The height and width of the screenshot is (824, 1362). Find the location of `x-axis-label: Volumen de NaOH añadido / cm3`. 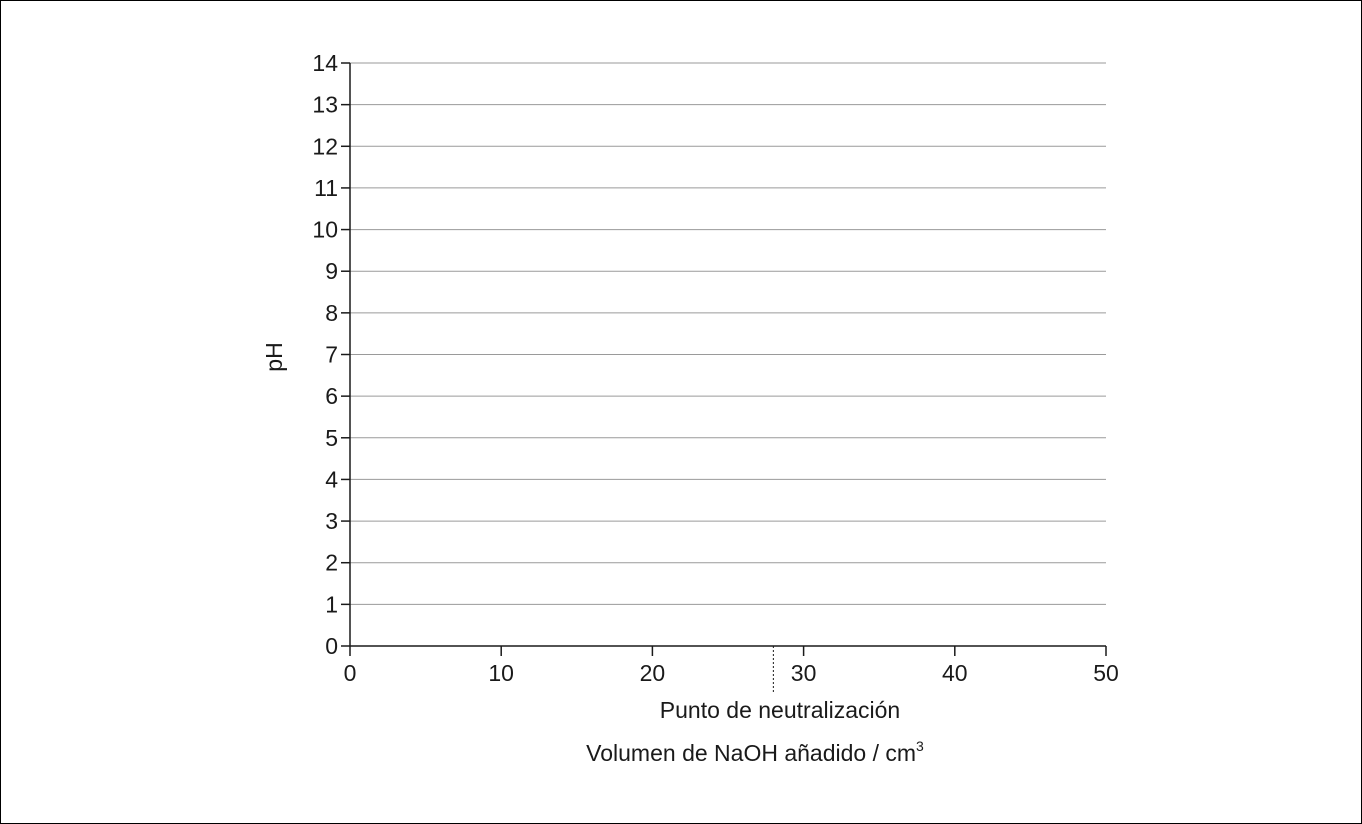

x-axis-label: Volumen de NaOH añadido / cm3 is located at coordinates (755, 752).